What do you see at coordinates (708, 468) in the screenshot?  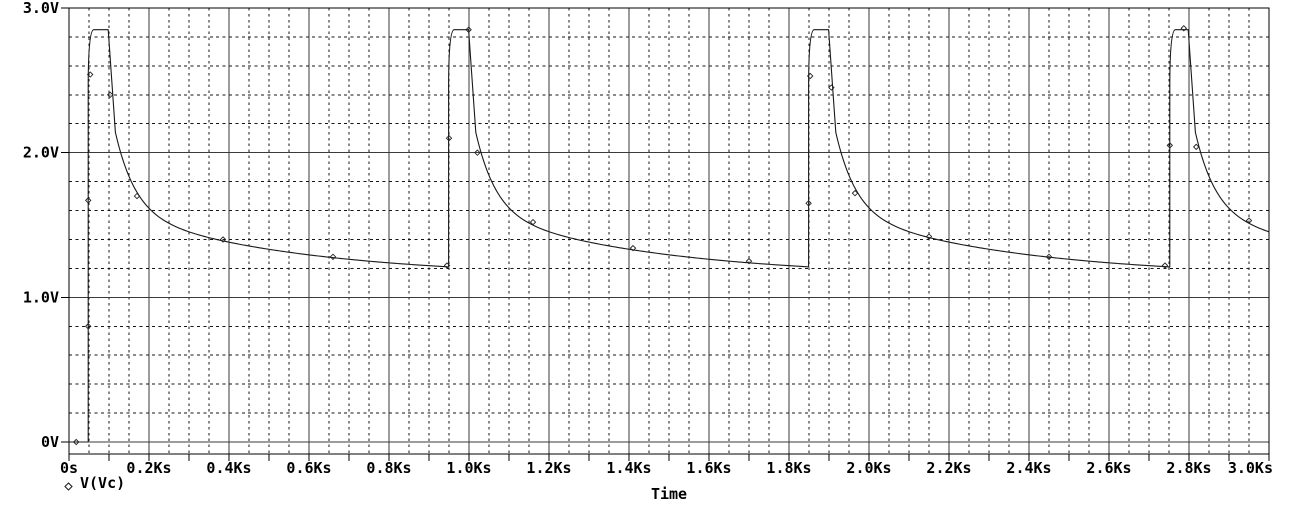 I see `x-tick-label: 1.6Ks` at bounding box center [708, 468].